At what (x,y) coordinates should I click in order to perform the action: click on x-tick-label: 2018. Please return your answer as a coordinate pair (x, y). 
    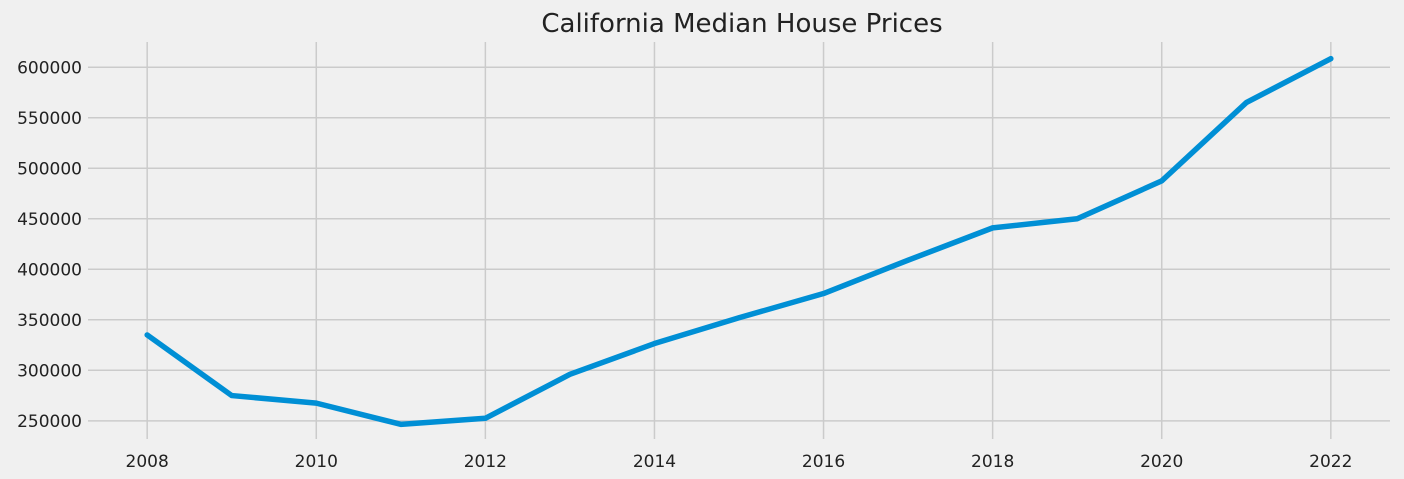
    Looking at the image, I should click on (992, 462).